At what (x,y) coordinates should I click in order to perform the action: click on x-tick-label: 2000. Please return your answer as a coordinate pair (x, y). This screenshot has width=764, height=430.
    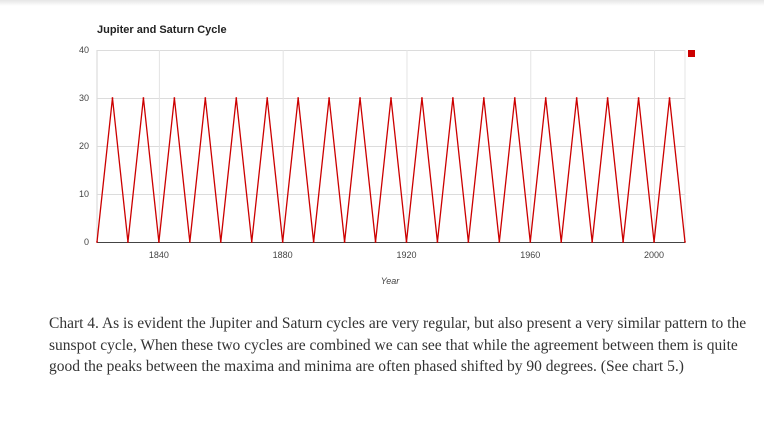
    Looking at the image, I should click on (654, 255).